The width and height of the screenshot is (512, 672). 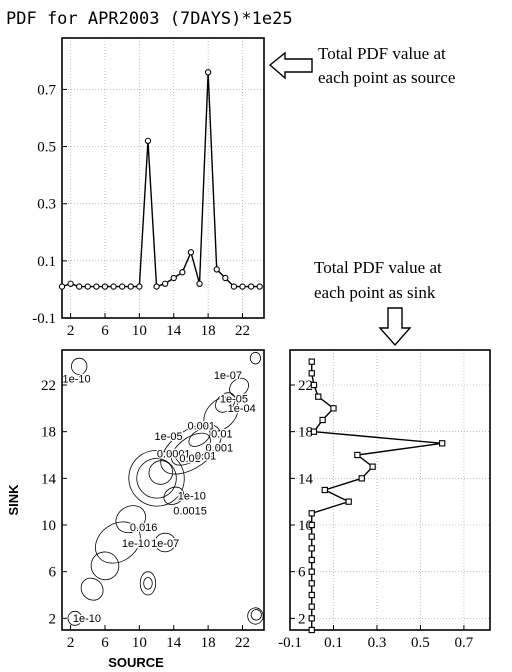 I want to click on contour-label: 0.0015, so click(x=190, y=512).